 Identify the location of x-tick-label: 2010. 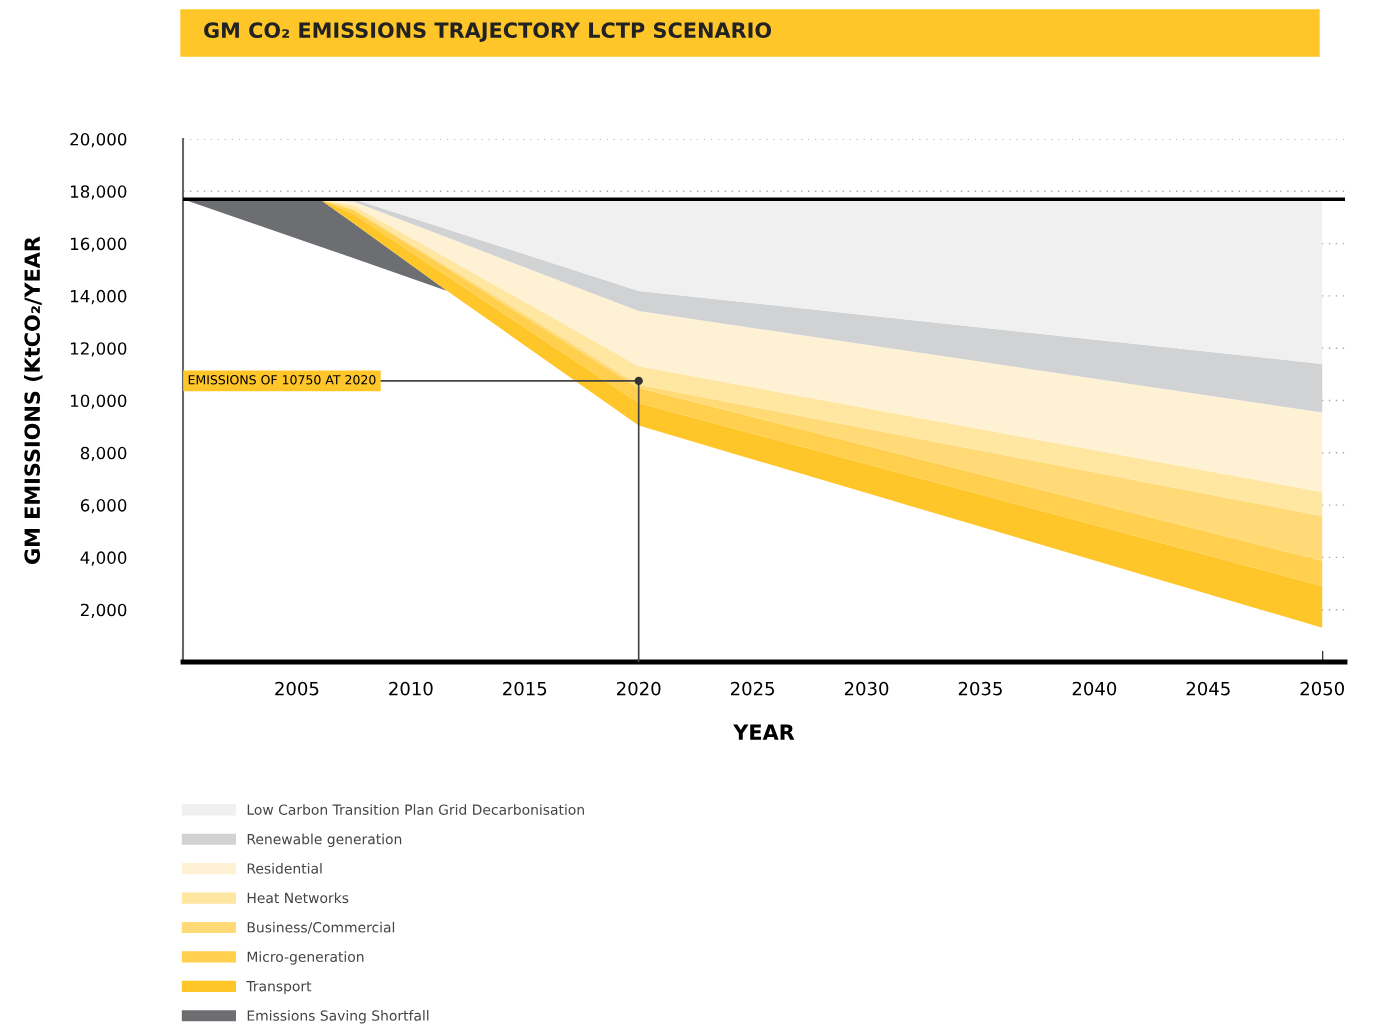
(411, 688).